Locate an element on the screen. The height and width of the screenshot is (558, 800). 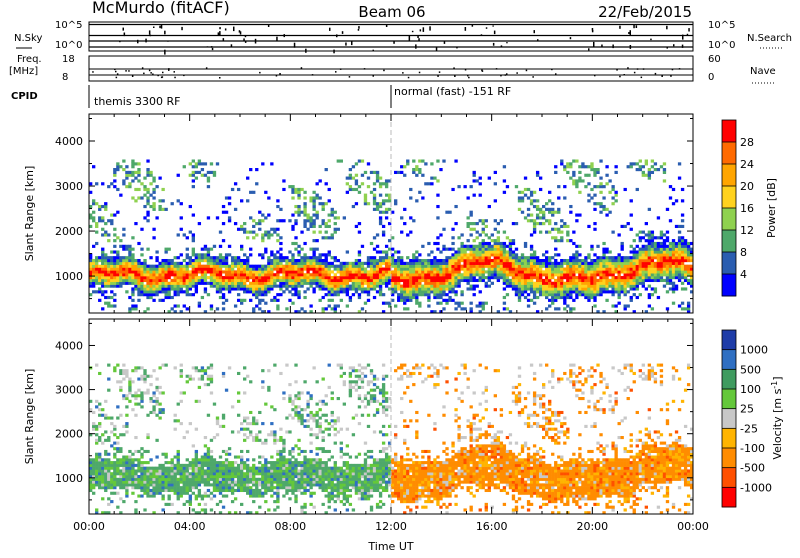
nsky-label: N.Sky is located at coordinates (28, 38).